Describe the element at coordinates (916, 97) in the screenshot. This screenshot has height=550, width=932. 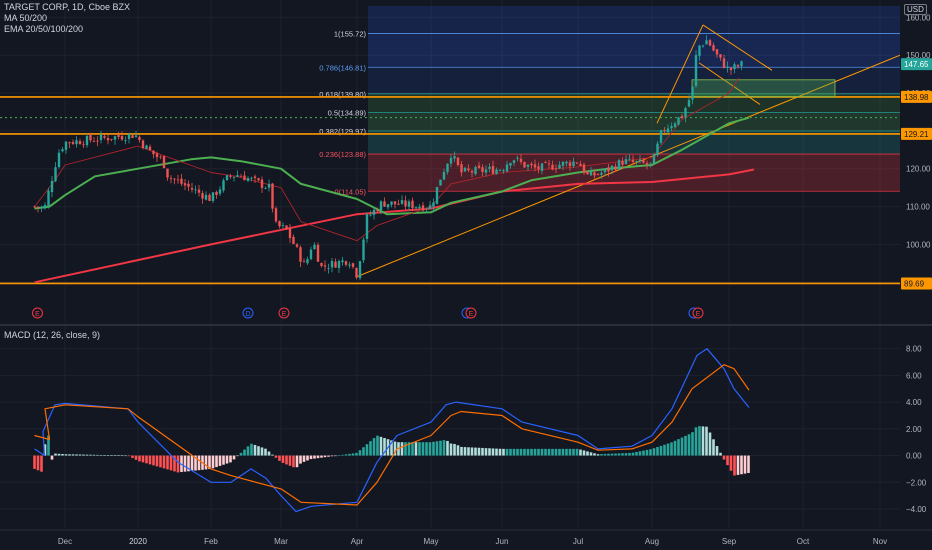
I see `price-level-tag: 138.98` at that location.